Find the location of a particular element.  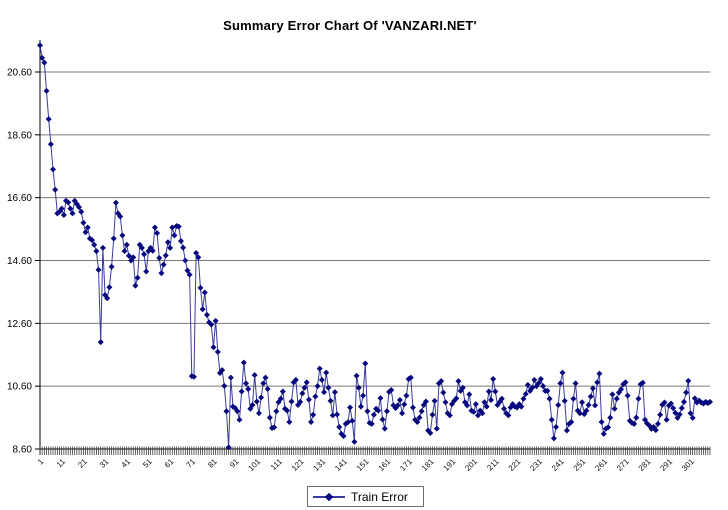

x-tick-label: 31 is located at coordinates (104, 463).